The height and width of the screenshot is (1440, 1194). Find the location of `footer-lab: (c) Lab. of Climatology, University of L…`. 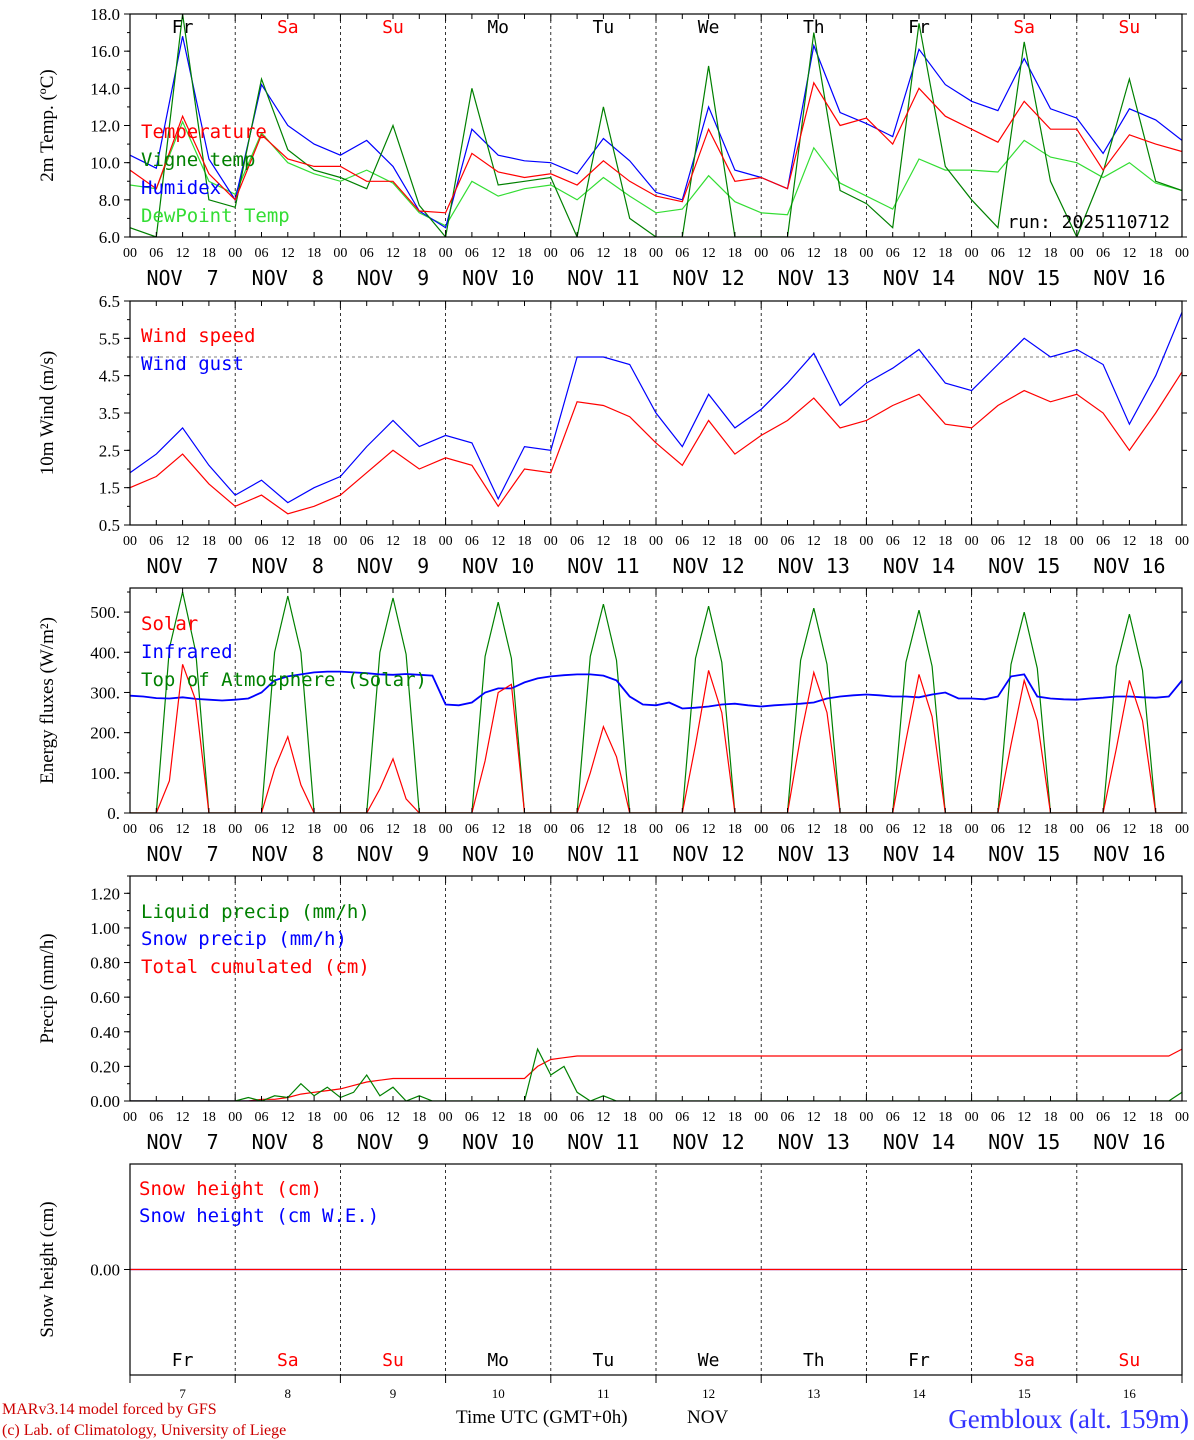

footer-lab: (c) Lab. of Climatology, University of L… is located at coordinates (144, 1430).